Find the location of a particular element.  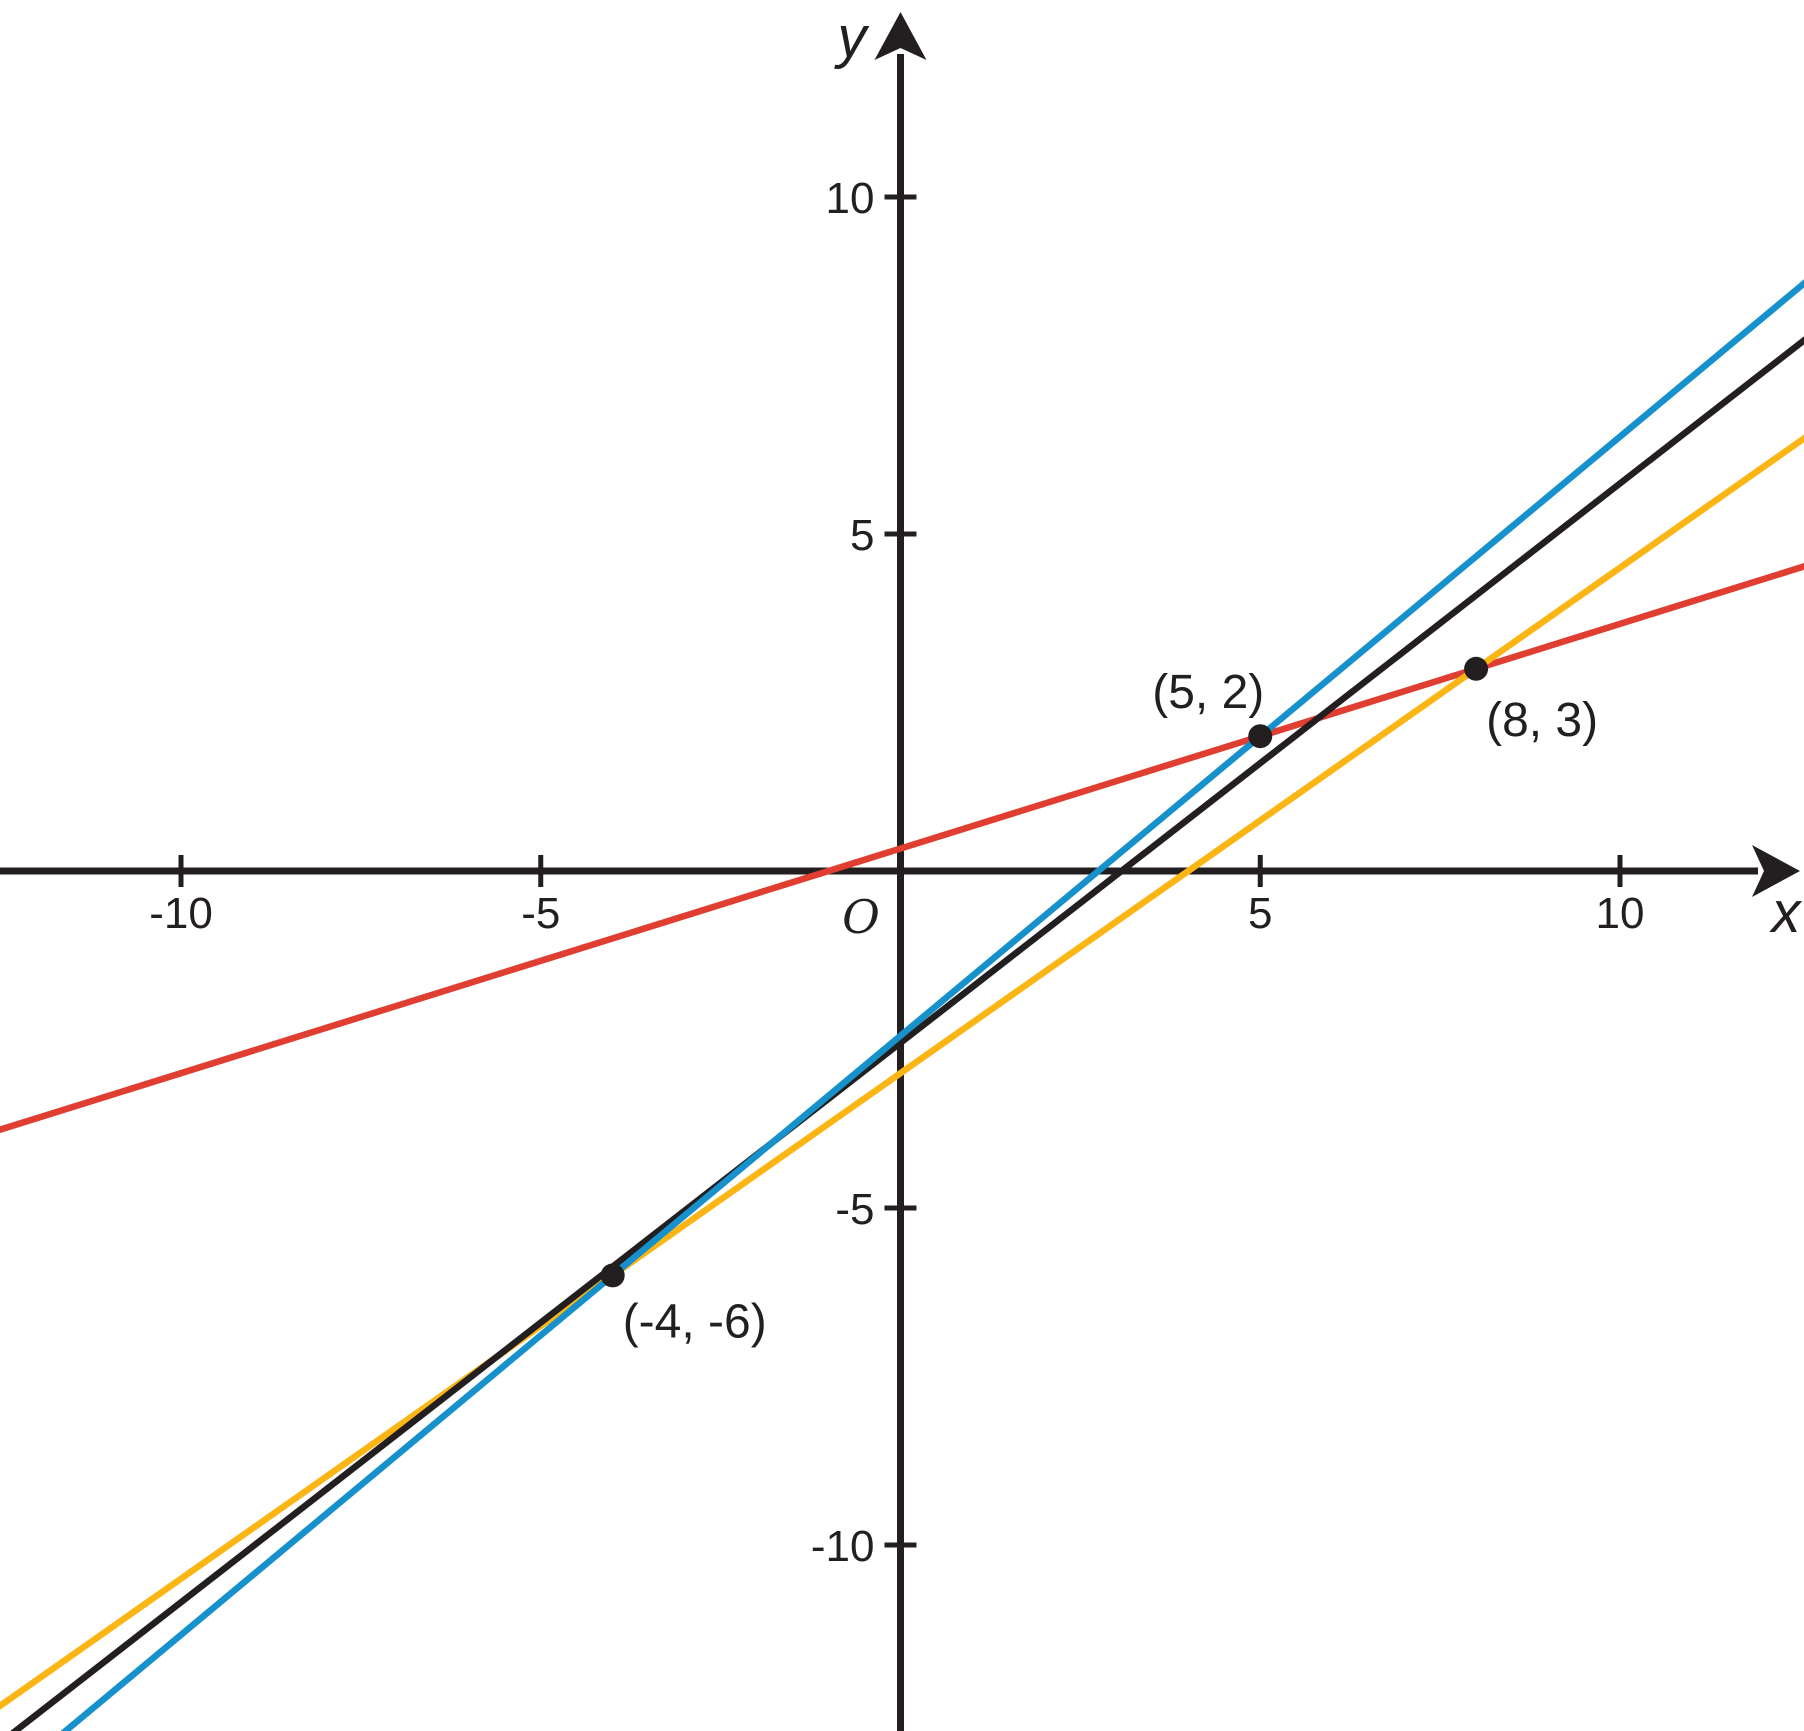

y-axis-arrowhead-icon is located at coordinates (900, 36).